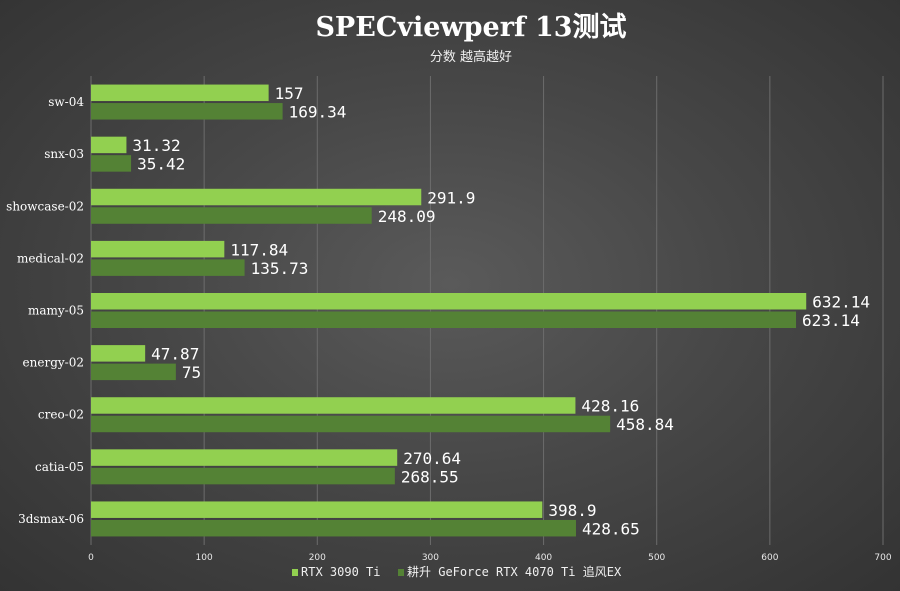 The width and height of the screenshot is (900, 591). What do you see at coordinates (191, 372) in the screenshot?
I see `data-label: 75` at bounding box center [191, 372].